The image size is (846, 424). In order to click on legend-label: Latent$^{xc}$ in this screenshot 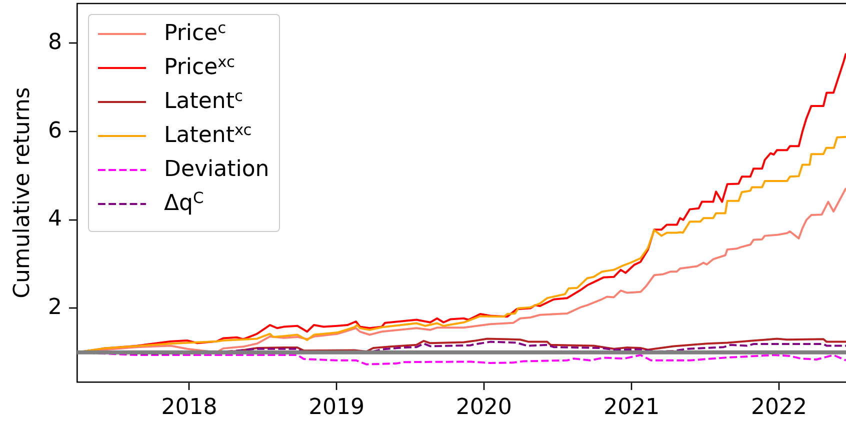, I will do `click(208, 134)`.